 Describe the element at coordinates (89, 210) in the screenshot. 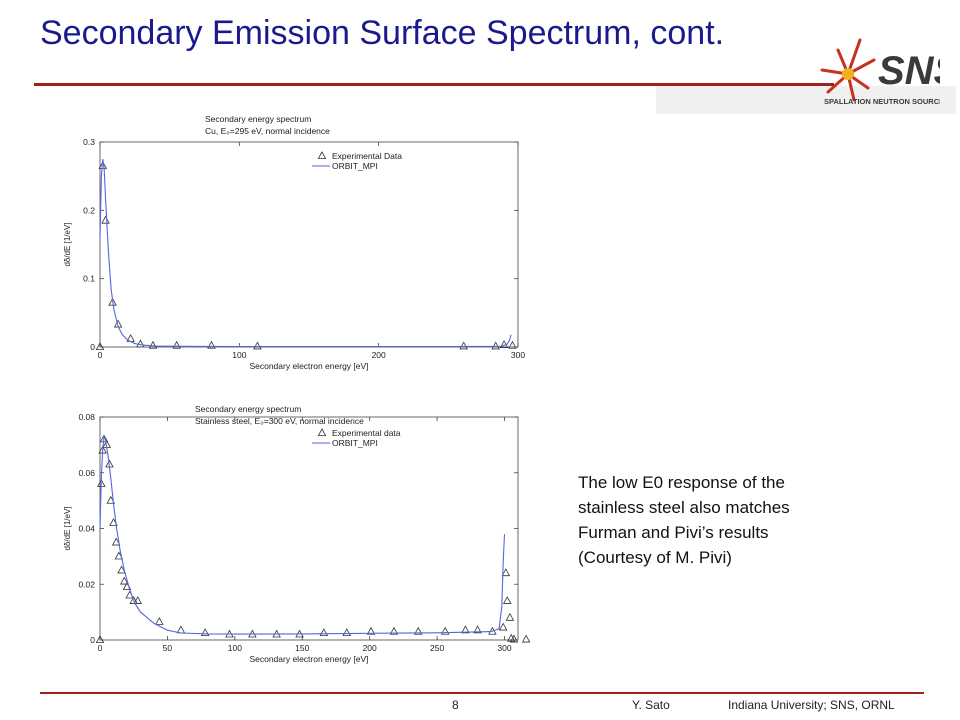

I see `y-tick-label: 0.2` at that location.